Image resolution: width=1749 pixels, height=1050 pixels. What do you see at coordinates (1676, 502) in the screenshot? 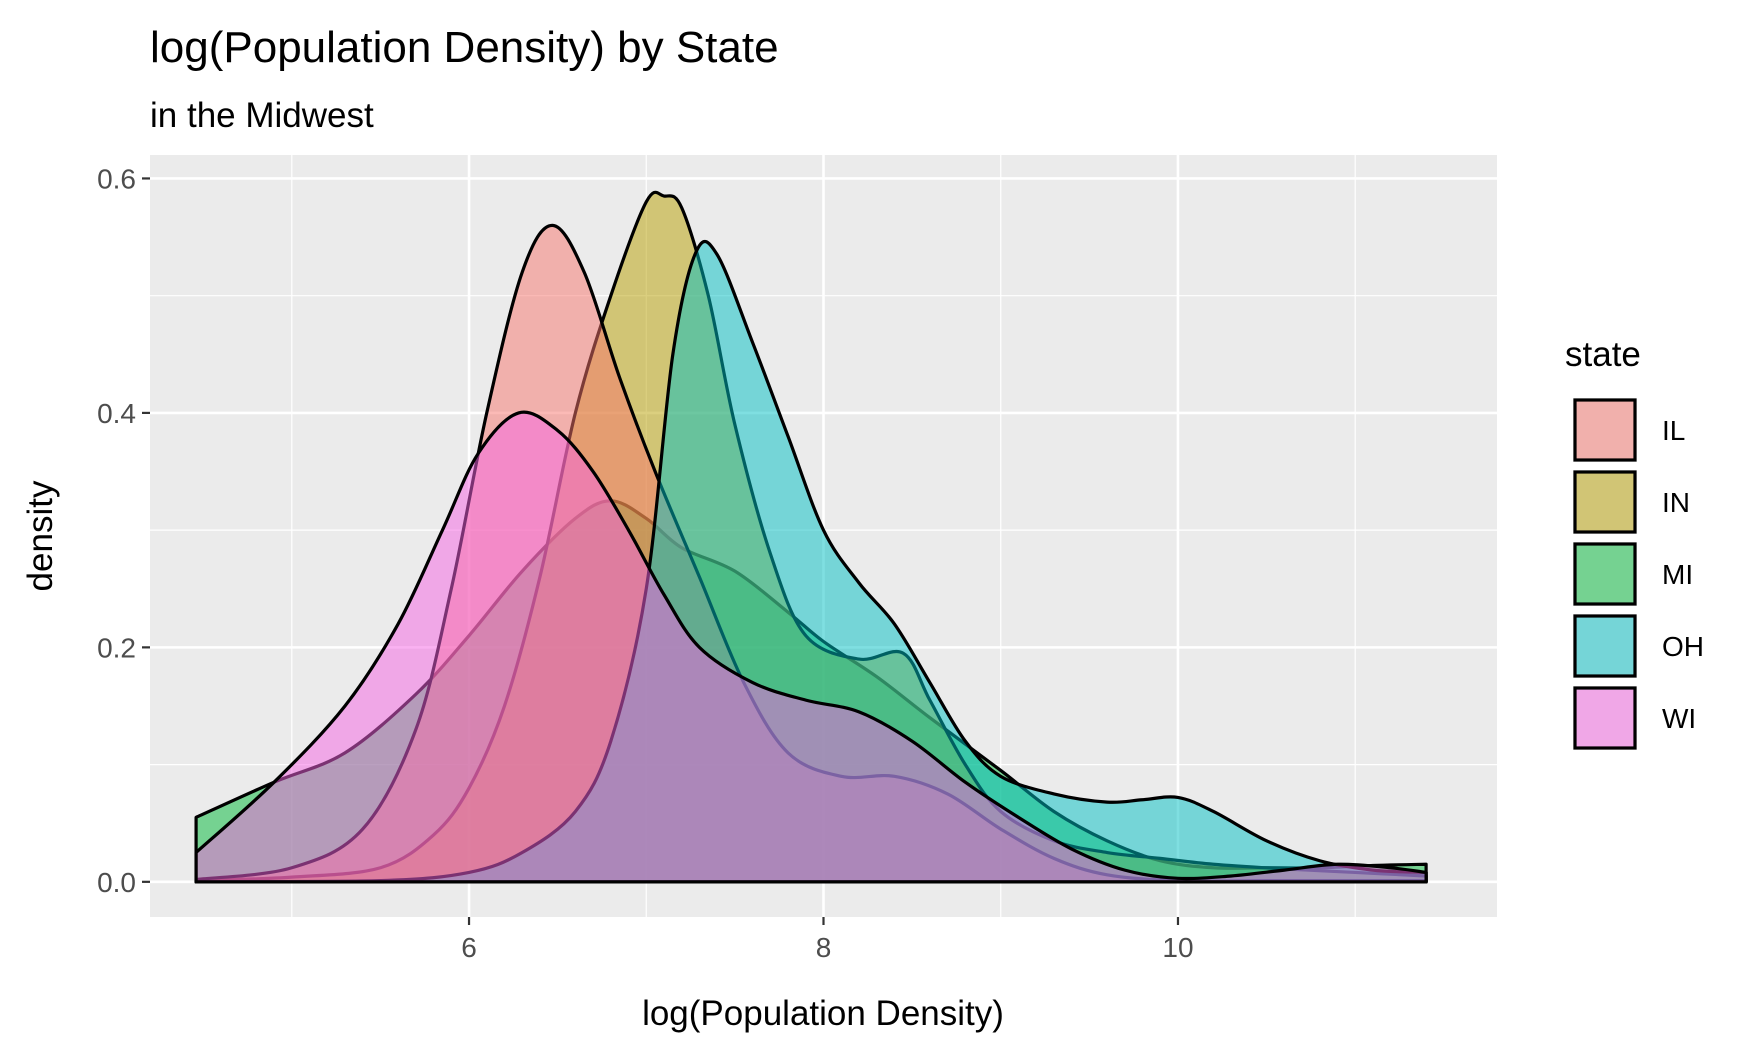
I see `legend-label-in: IN` at bounding box center [1676, 502].